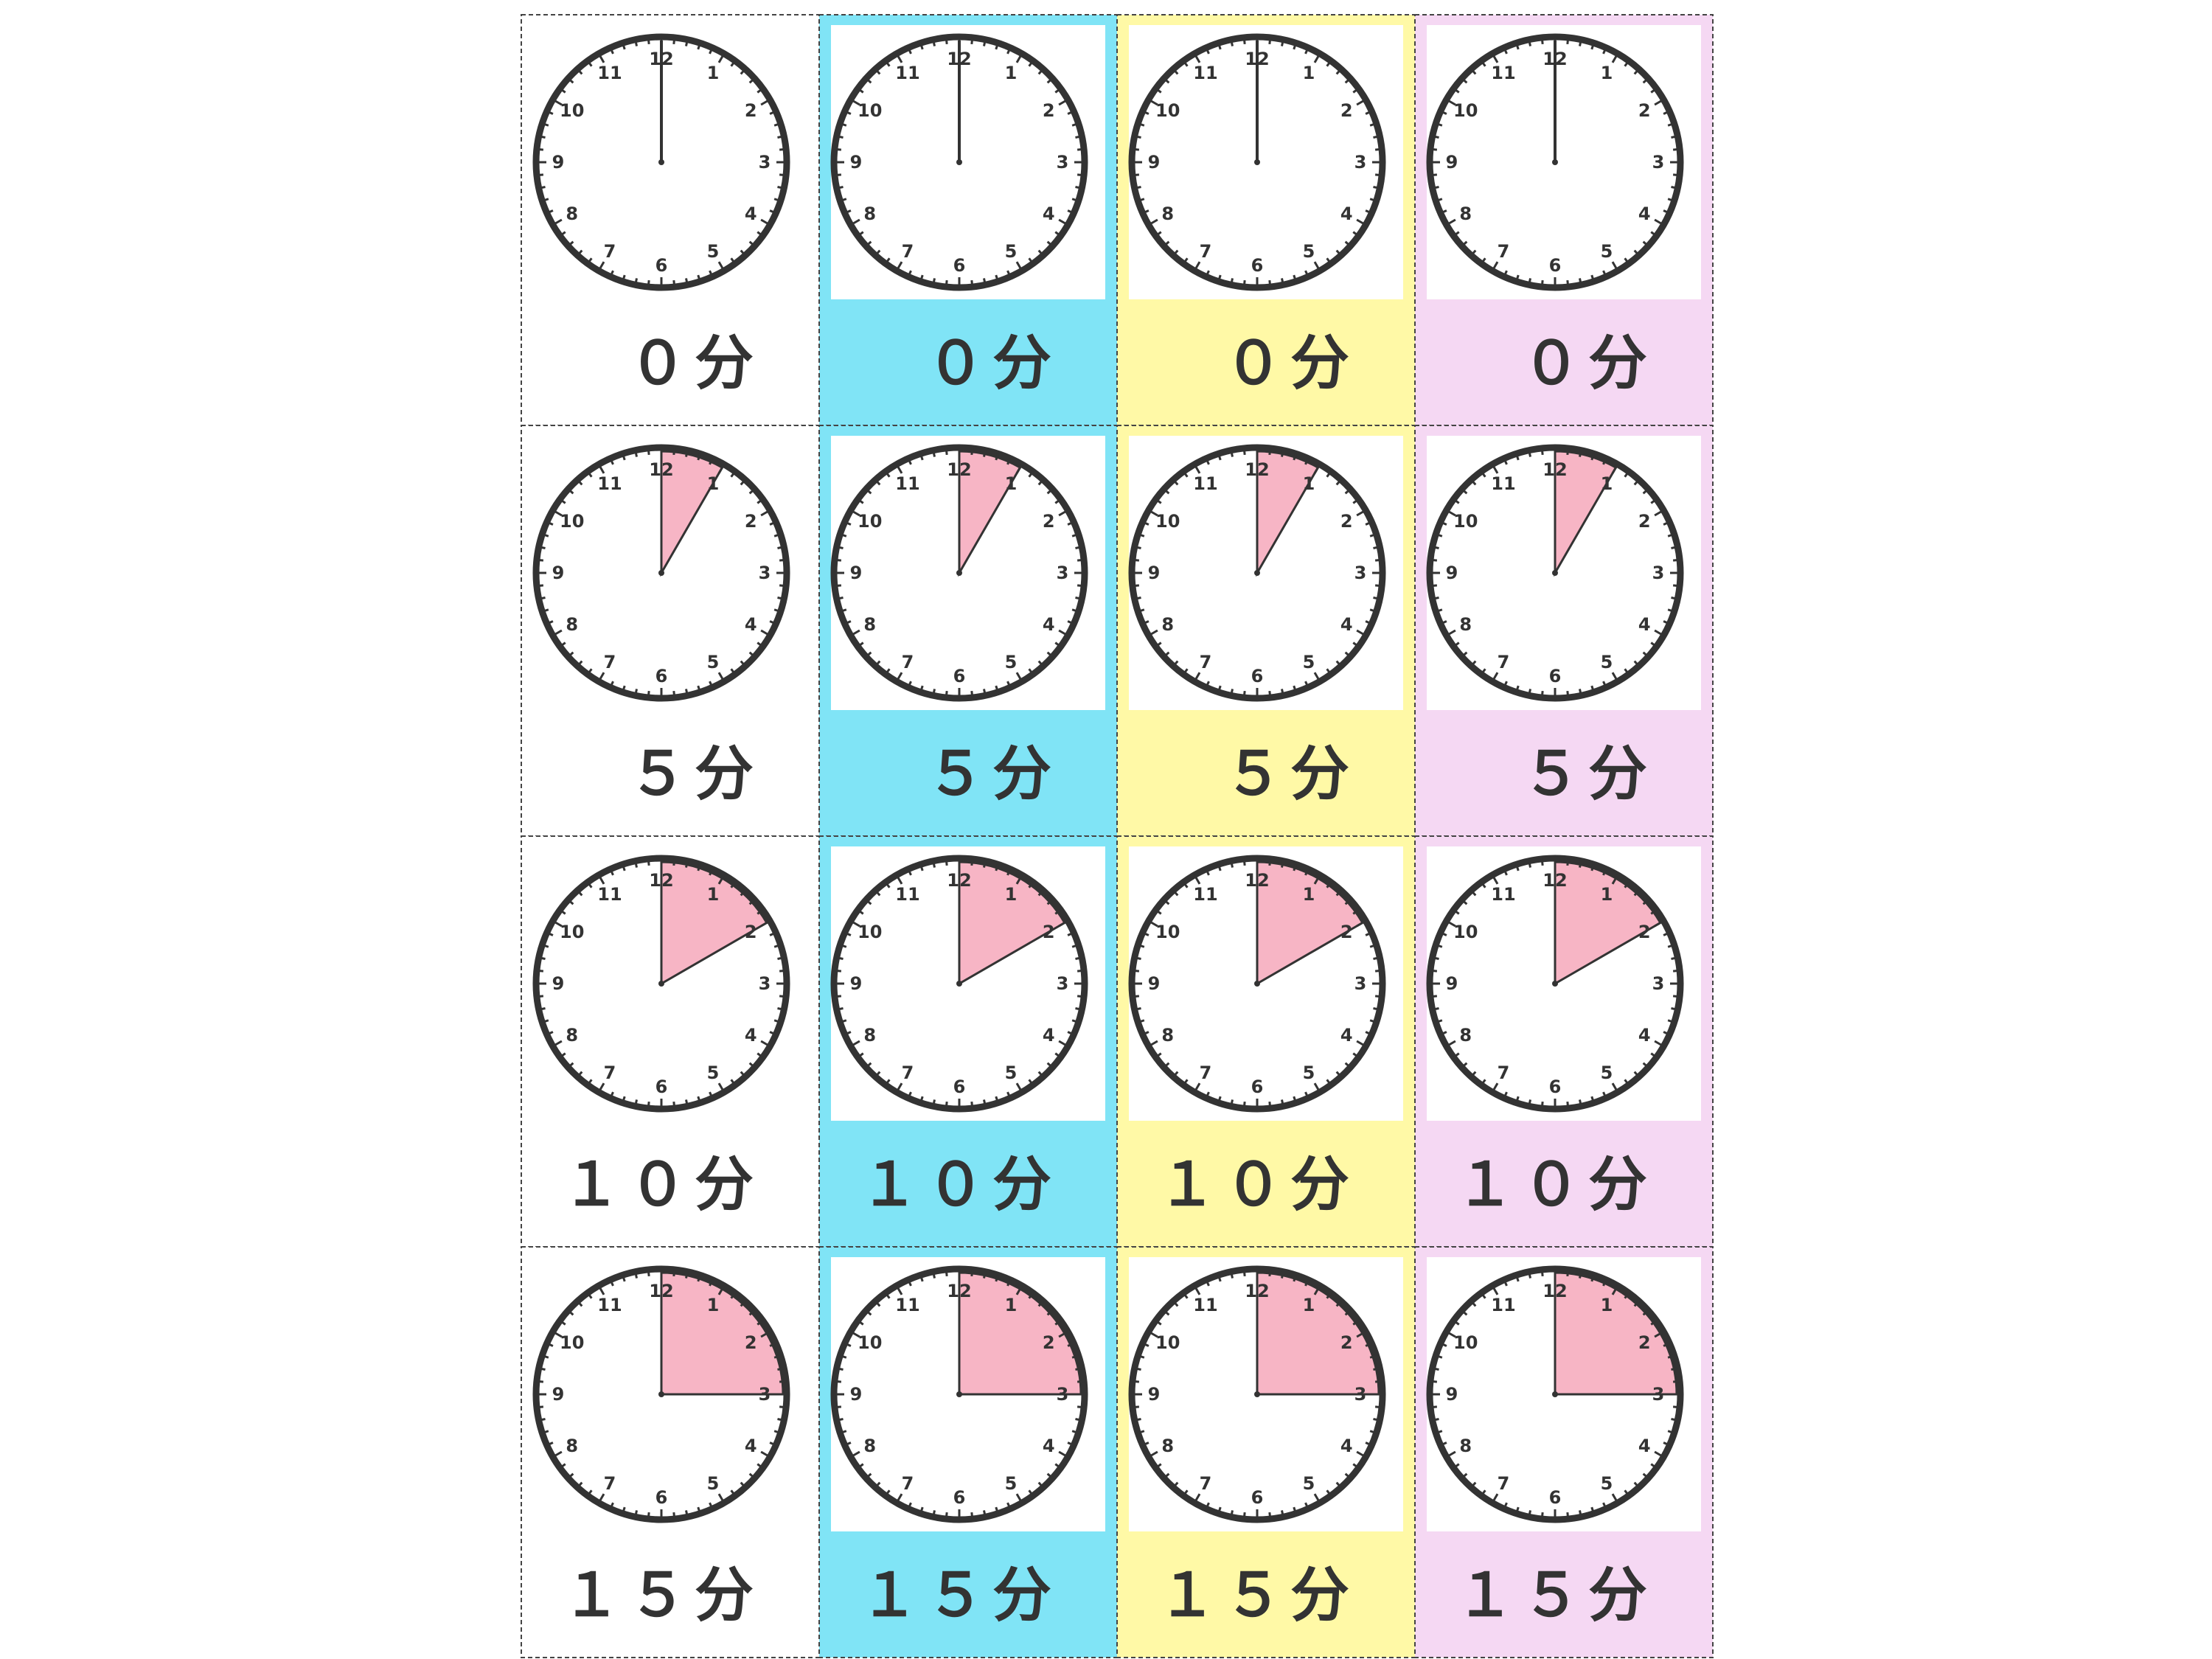 Image resolution: width=2212 pixels, height=1659 pixels. I want to click on minutes-label: １０分, so click(959, 1184).